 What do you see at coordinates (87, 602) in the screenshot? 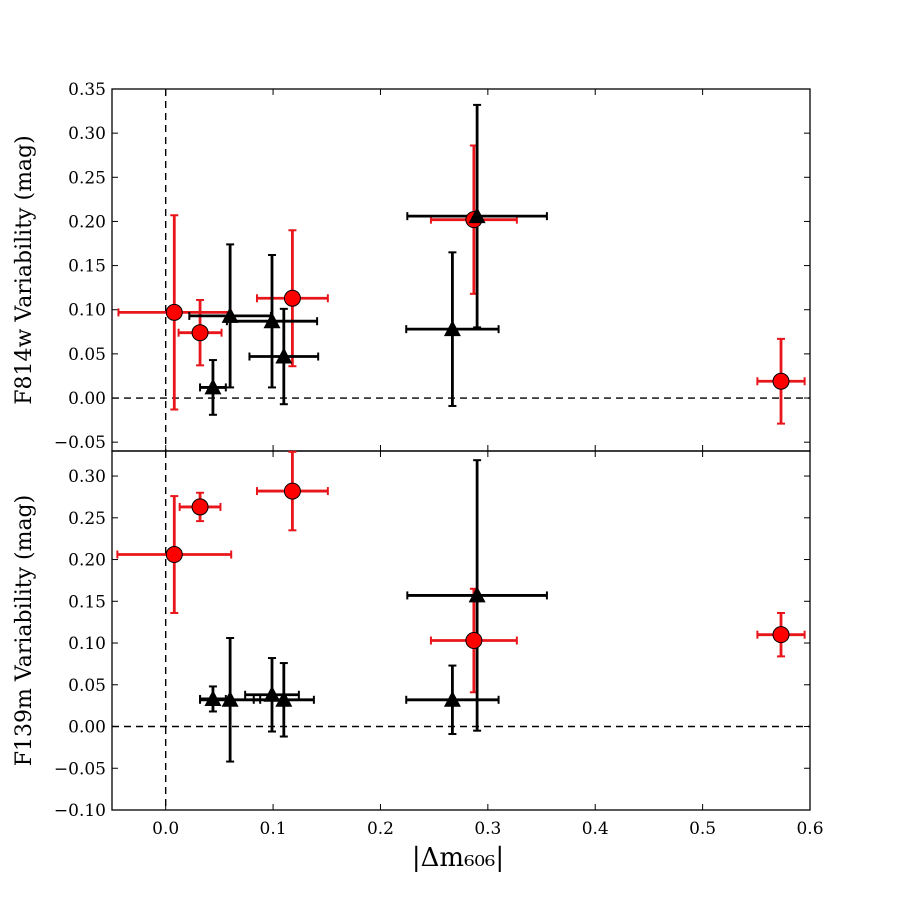
I see `y-tick-label-bottom: 0.15` at bounding box center [87, 602].